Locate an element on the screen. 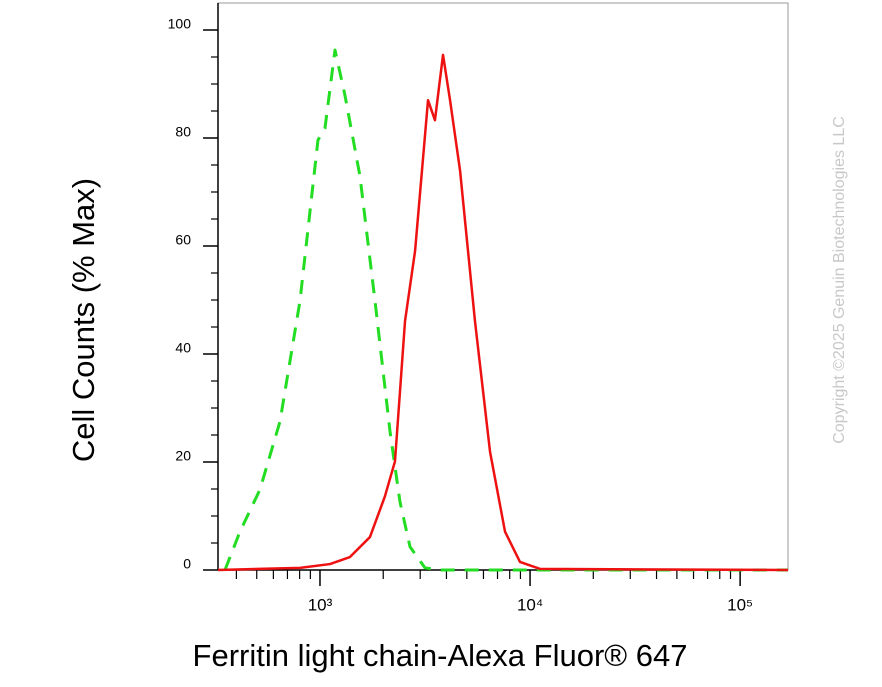 Image resolution: width=882 pixels, height=687 pixels. y-tick-label: 80 is located at coordinates (183, 132).